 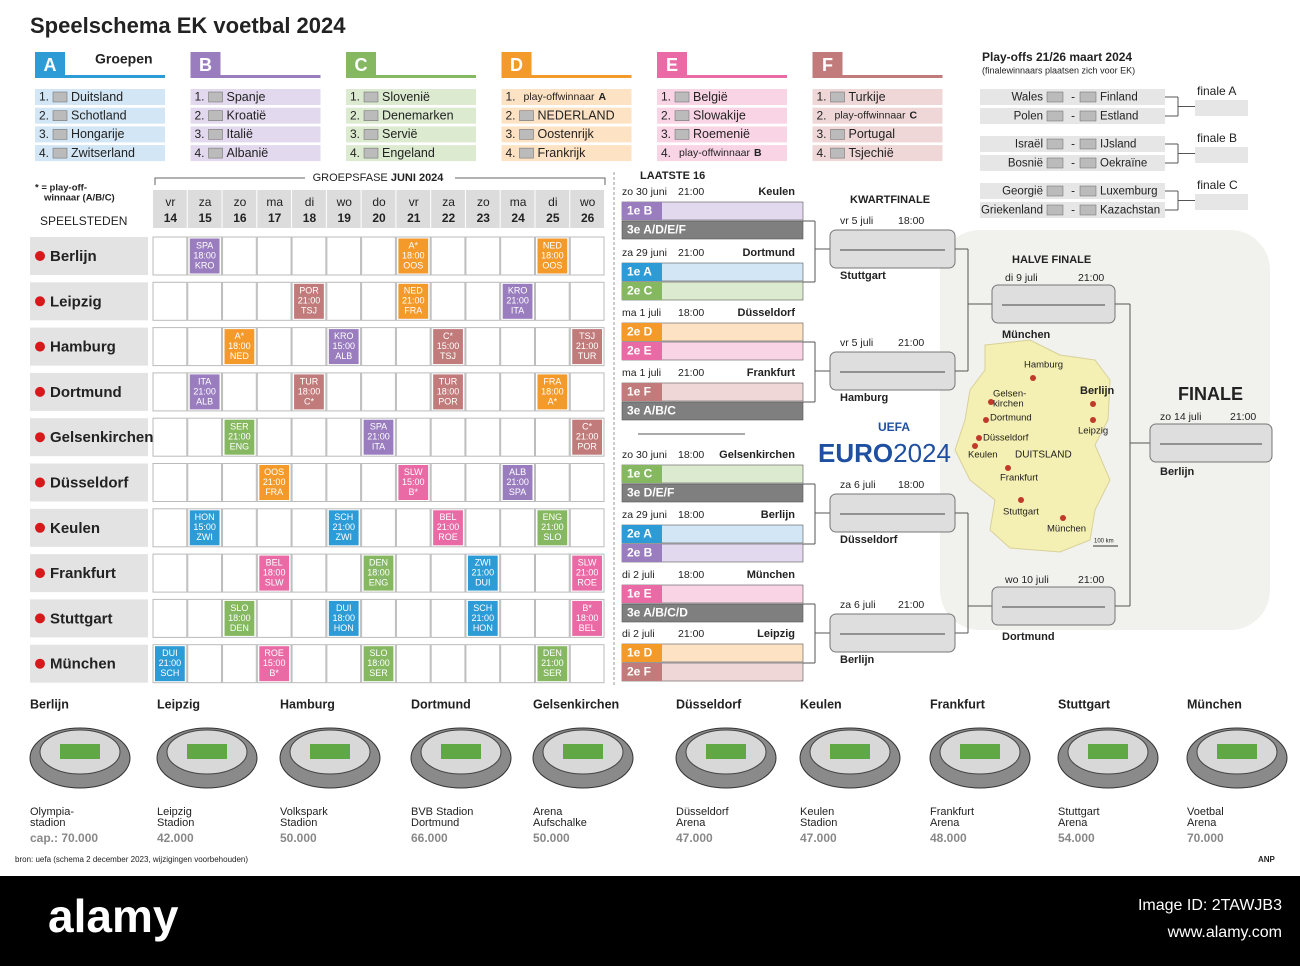 What do you see at coordinates (484, 218) in the screenshot?
I see `day-number: 23` at bounding box center [484, 218].